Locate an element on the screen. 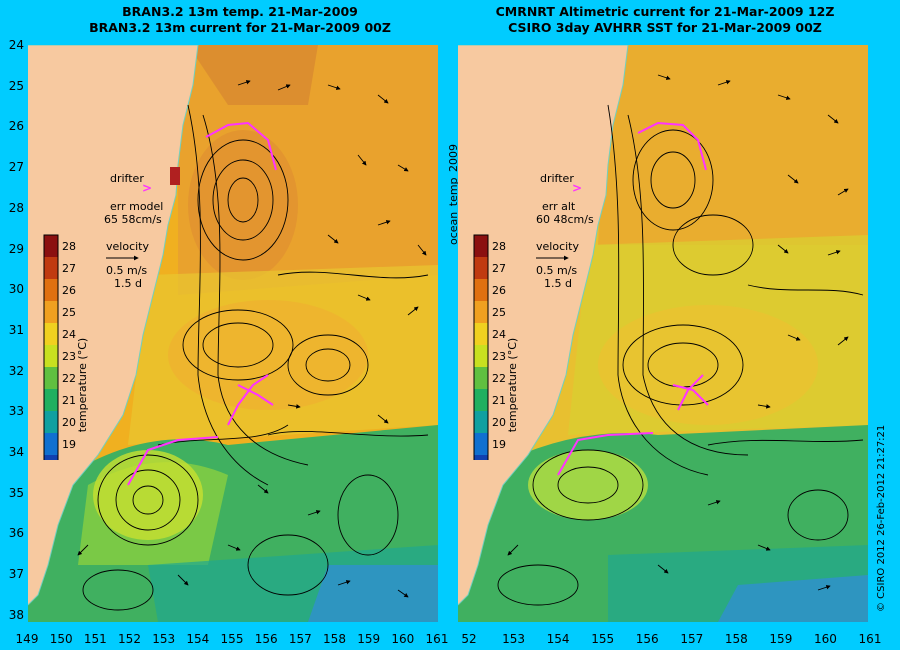 The width and height of the screenshot is (900, 650). err-value: 65 58cm/s is located at coordinates (133, 219).